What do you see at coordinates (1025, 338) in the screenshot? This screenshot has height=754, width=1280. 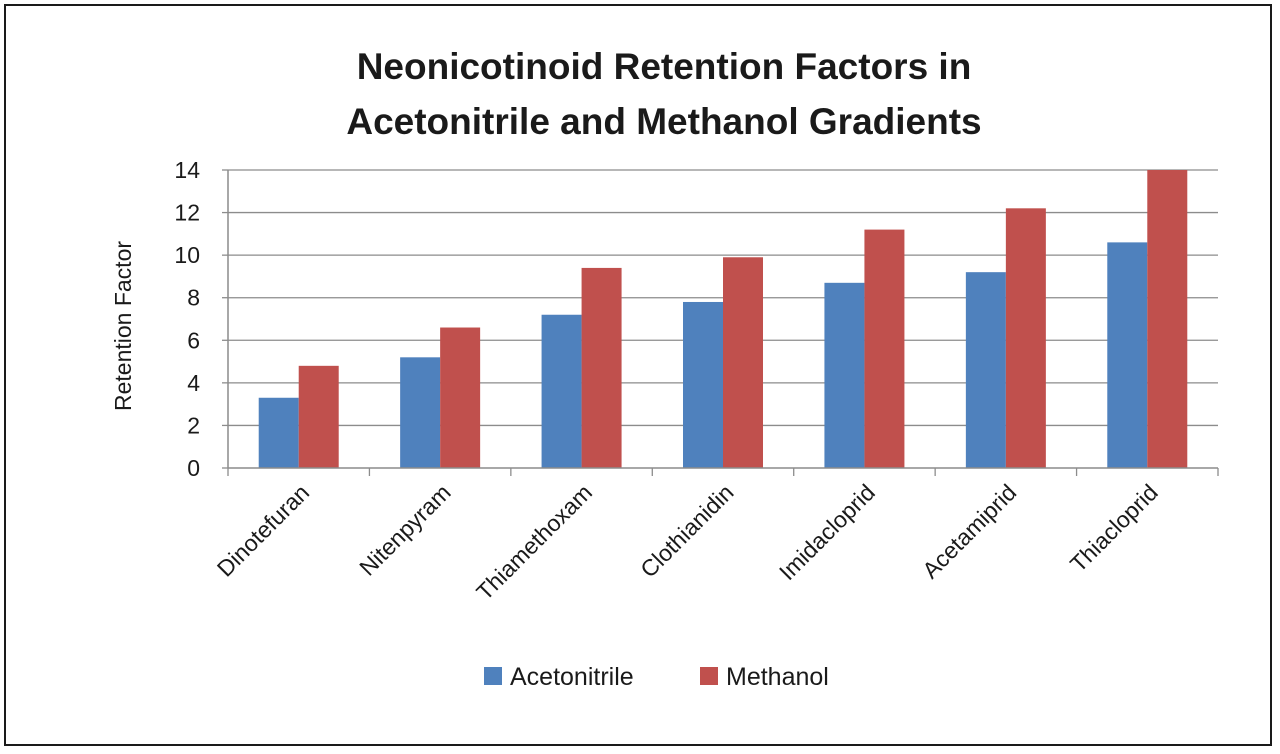 I see `bar-methanol-acetamiprid` at bounding box center [1025, 338].